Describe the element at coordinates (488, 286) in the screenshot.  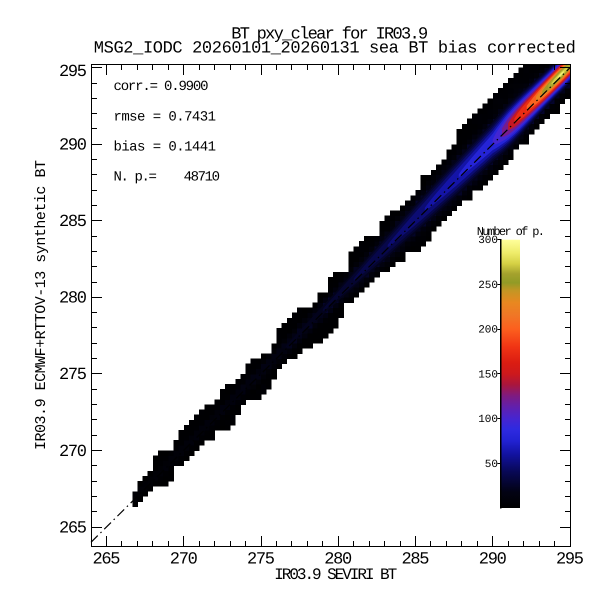
I see `svg-text: 250` at that location.